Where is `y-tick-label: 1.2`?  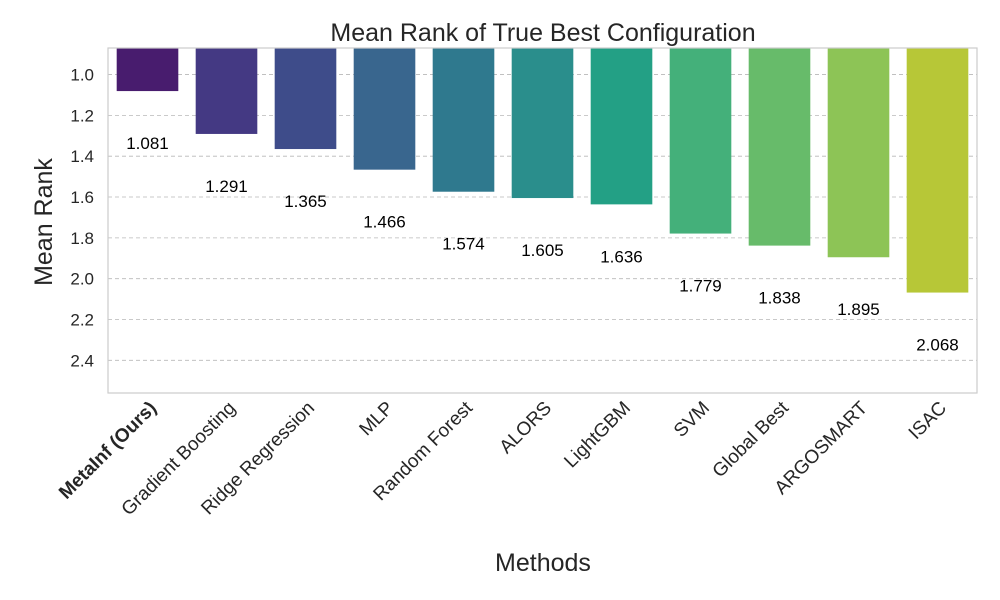 y-tick-label: 1.2 is located at coordinates (82, 115).